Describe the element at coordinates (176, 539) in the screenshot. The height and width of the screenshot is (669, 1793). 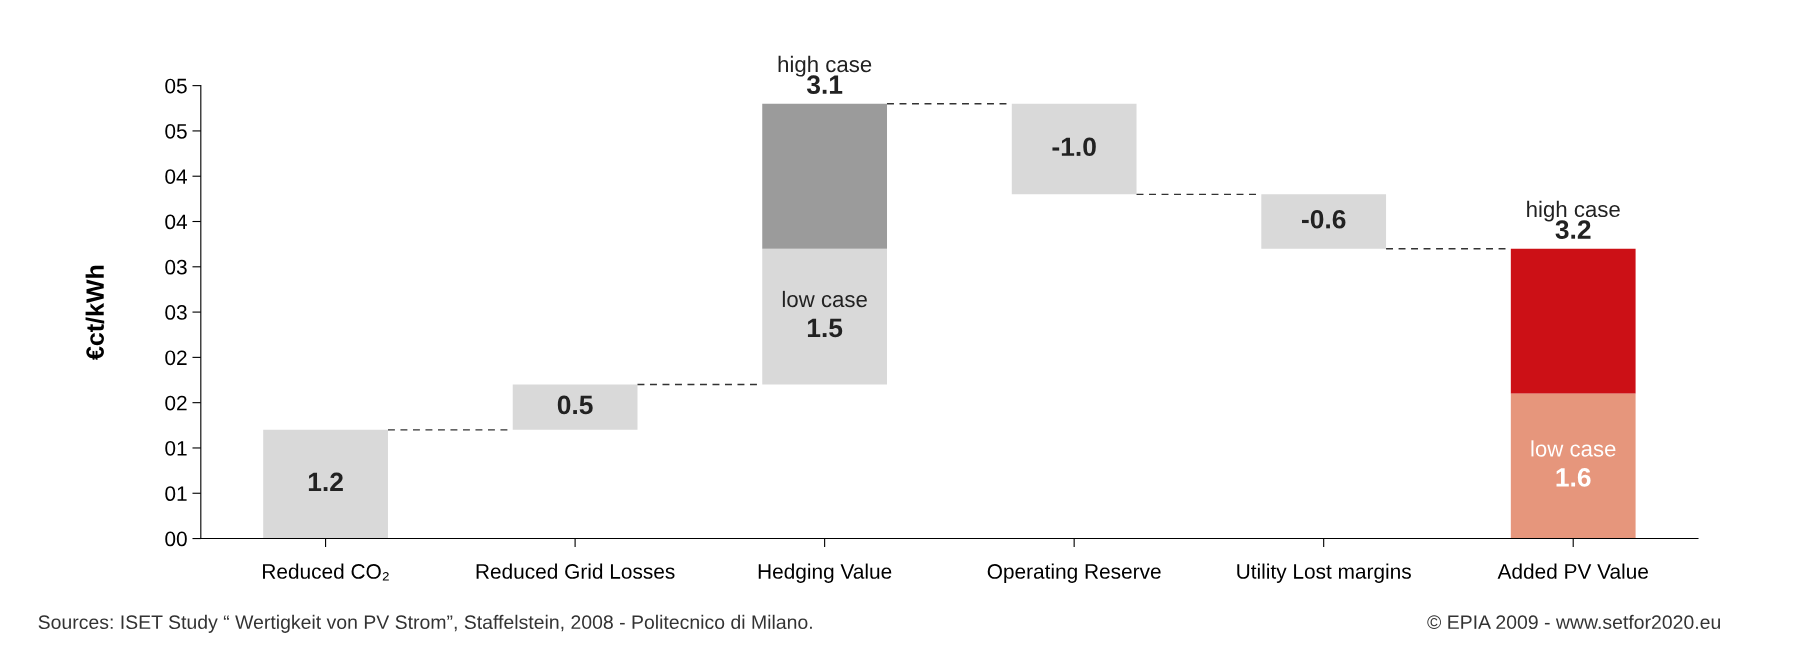
I see `y-tick-label: 00` at that location.